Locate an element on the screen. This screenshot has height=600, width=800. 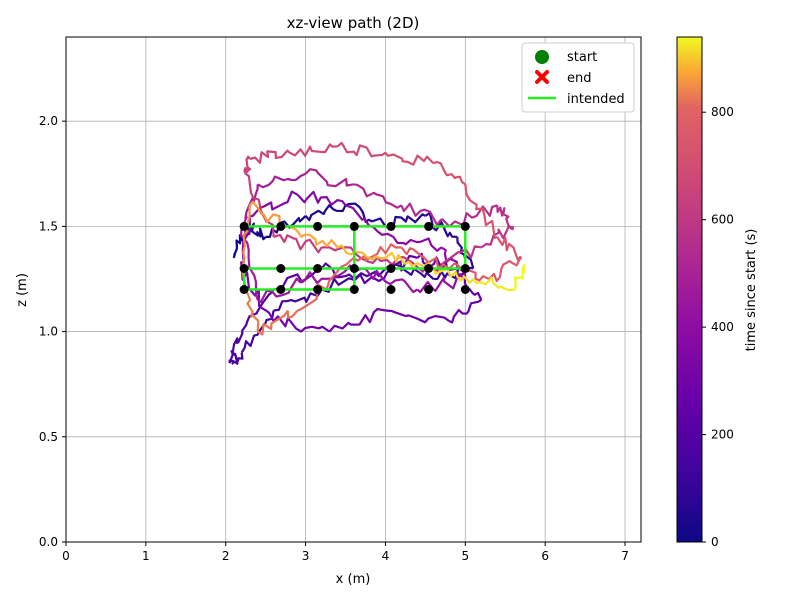
intended-path-line is located at coordinates (354, 258).